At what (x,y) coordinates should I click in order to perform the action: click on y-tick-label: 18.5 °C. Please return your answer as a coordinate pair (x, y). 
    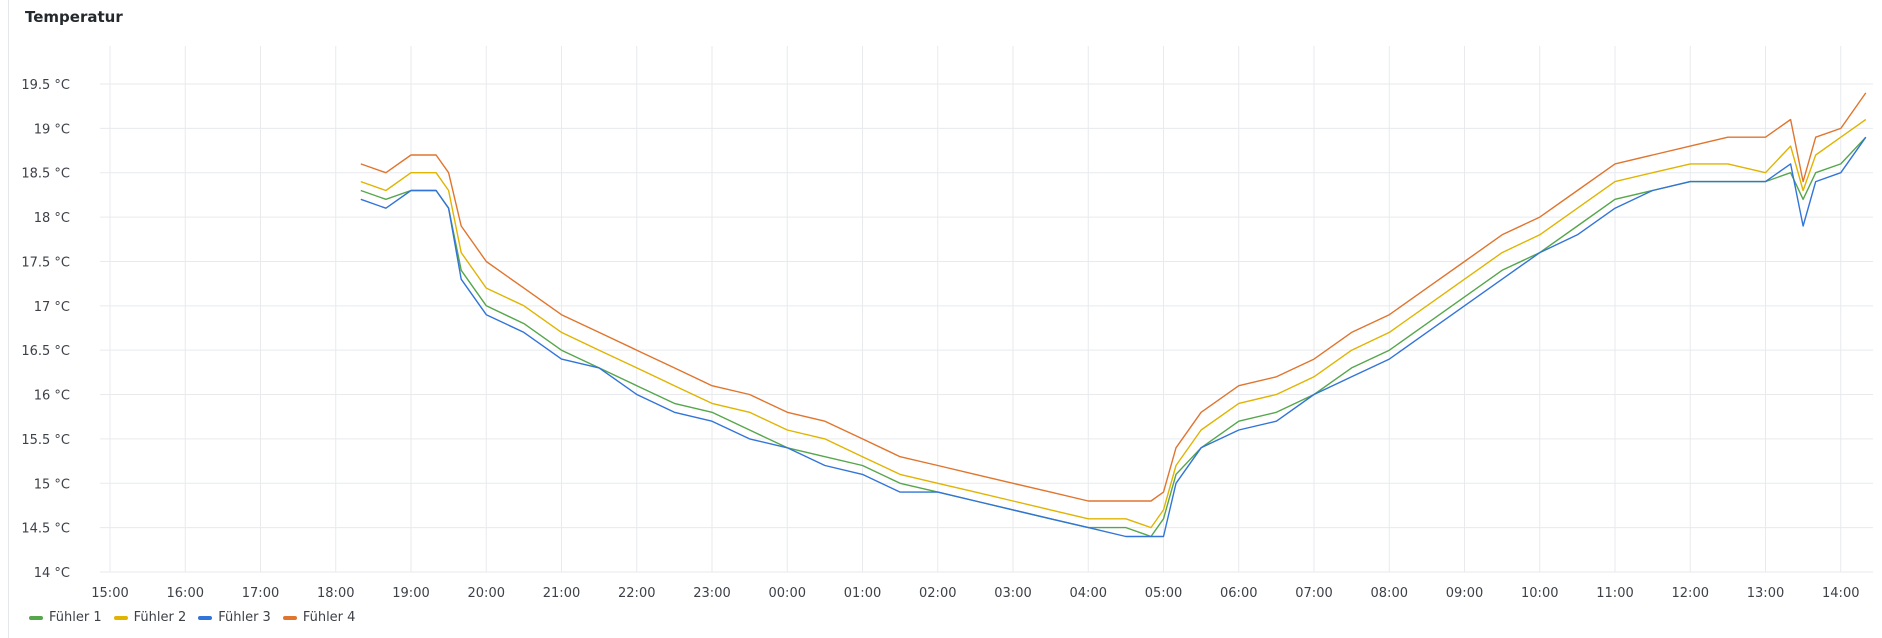
    Looking at the image, I should click on (45, 174).